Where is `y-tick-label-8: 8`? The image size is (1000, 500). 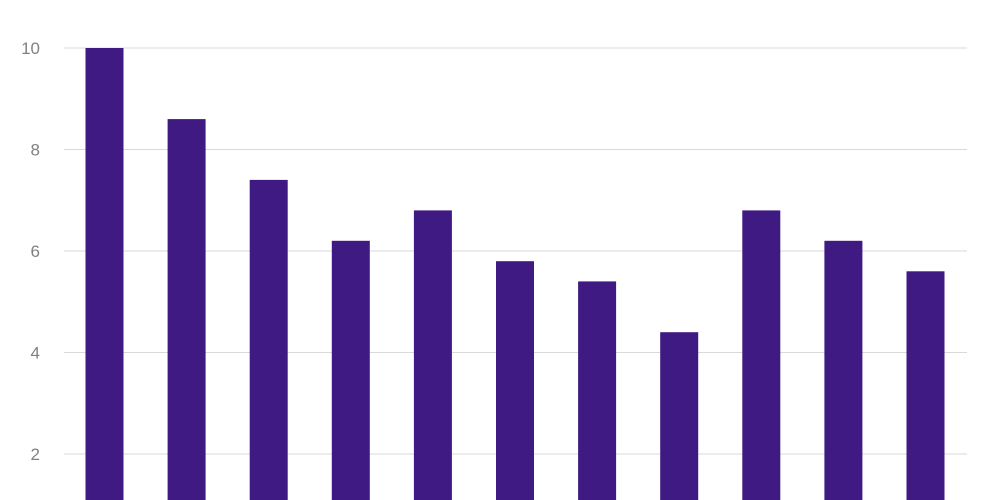 y-tick-label-8: 8 is located at coordinates (35, 150).